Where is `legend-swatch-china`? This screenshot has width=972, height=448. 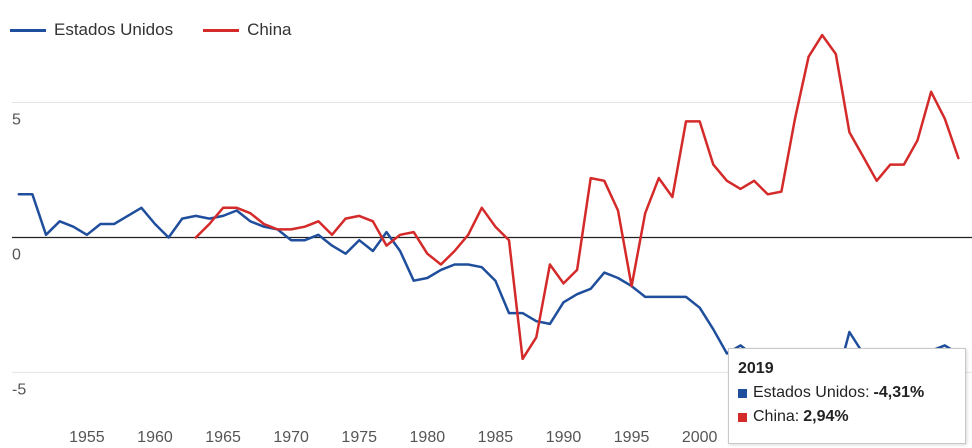
legend-swatch-china is located at coordinates (221, 30).